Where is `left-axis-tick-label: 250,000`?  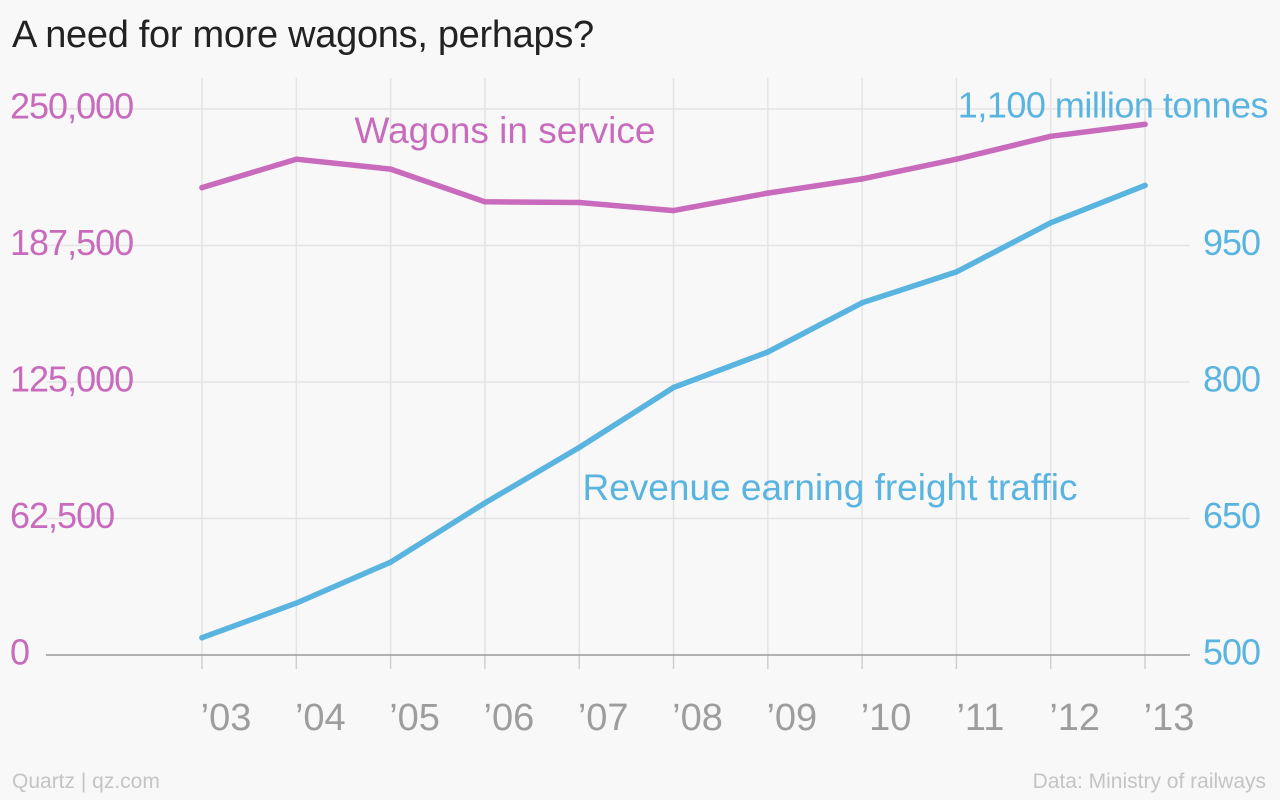 left-axis-tick-label: 250,000 is located at coordinates (71, 106).